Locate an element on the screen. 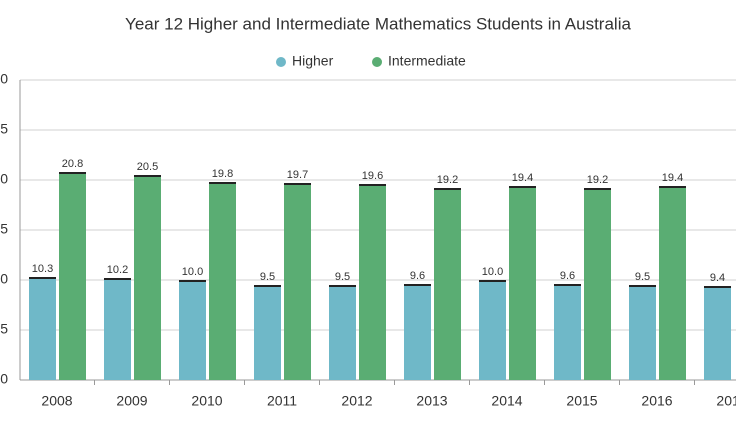 This screenshot has width=736, height=424. value-label: 19.6 is located at coordinates (372, 176).